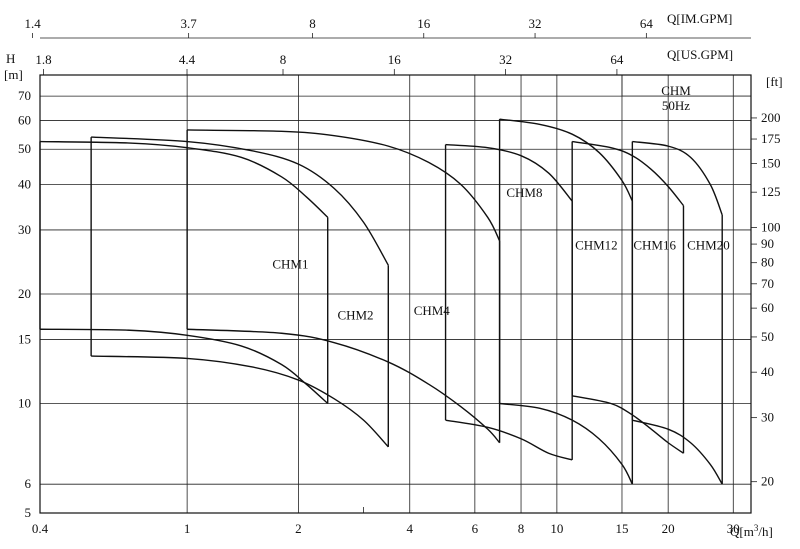 Image resolution: width=800 pixels, height=549 pixels. Describe the element at coordinates (535, 23) in the screenshot. I see `top-axis-im-tick-label: 32` at that location.